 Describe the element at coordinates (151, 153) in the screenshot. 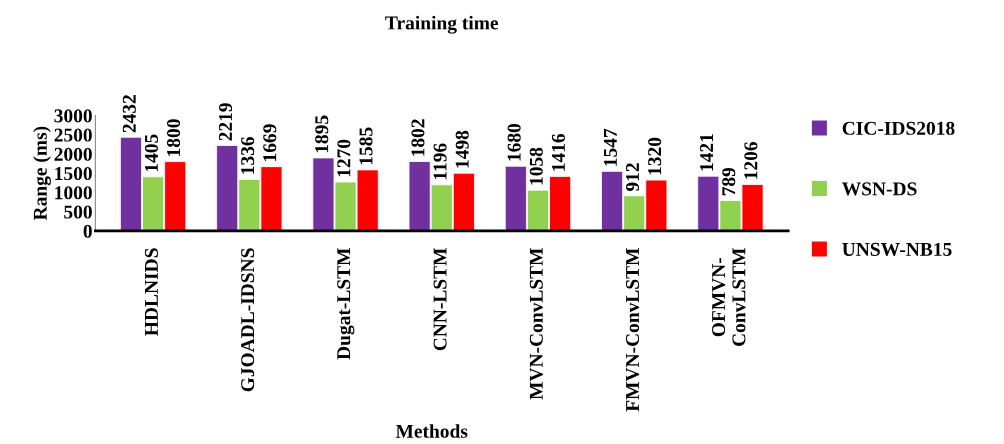

I see `data-label: 1405` at that location.